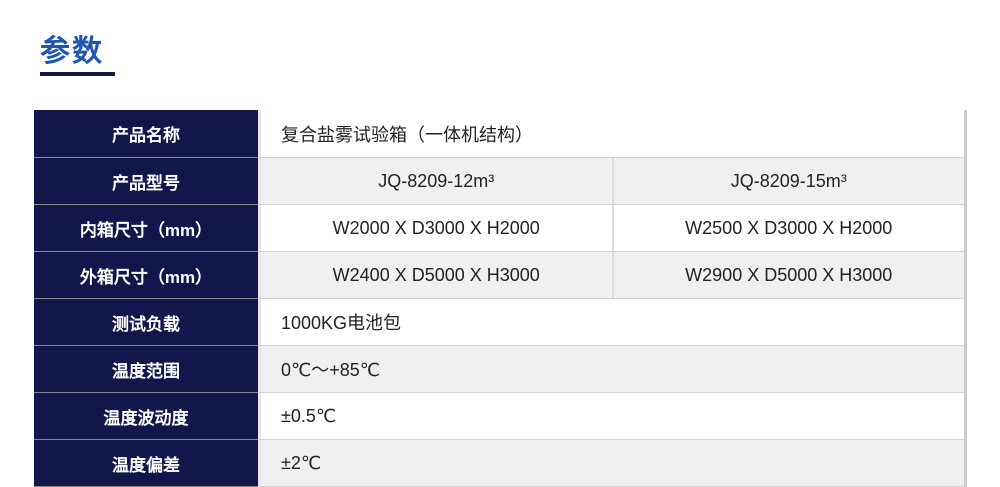 Image resolution: width=1000 pixels, height=487 pixels. What do you see at coordinates (612, 463) in the screenshot?
I see `row-value: ±2℃` at bounding box center [612, 463].